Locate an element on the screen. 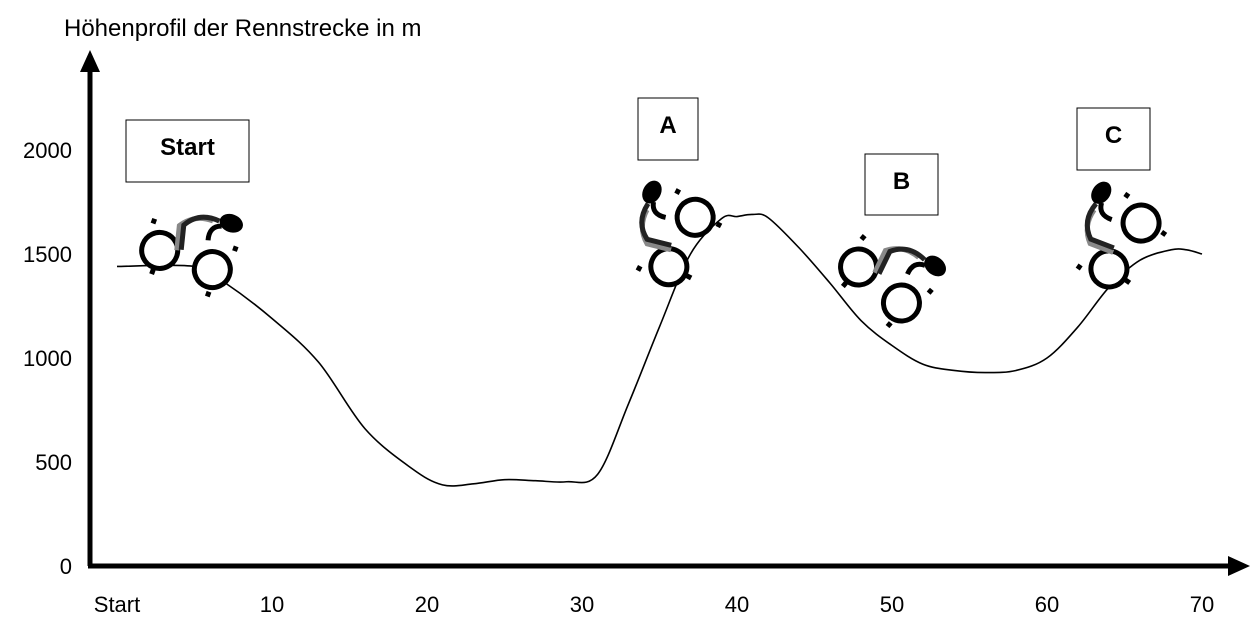 The height and width of the screenshot is (617, 1256). y-tick-label: 1000 is located at coordinates (47, 358).